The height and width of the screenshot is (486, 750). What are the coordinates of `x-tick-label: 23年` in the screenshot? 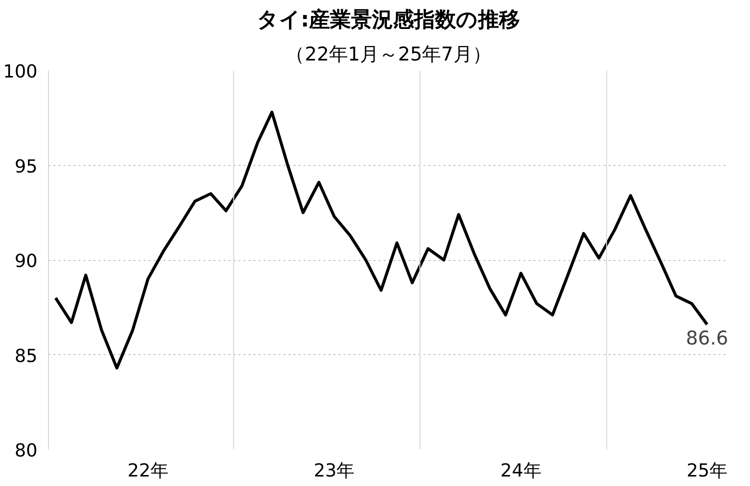 It's located at (334, 471).